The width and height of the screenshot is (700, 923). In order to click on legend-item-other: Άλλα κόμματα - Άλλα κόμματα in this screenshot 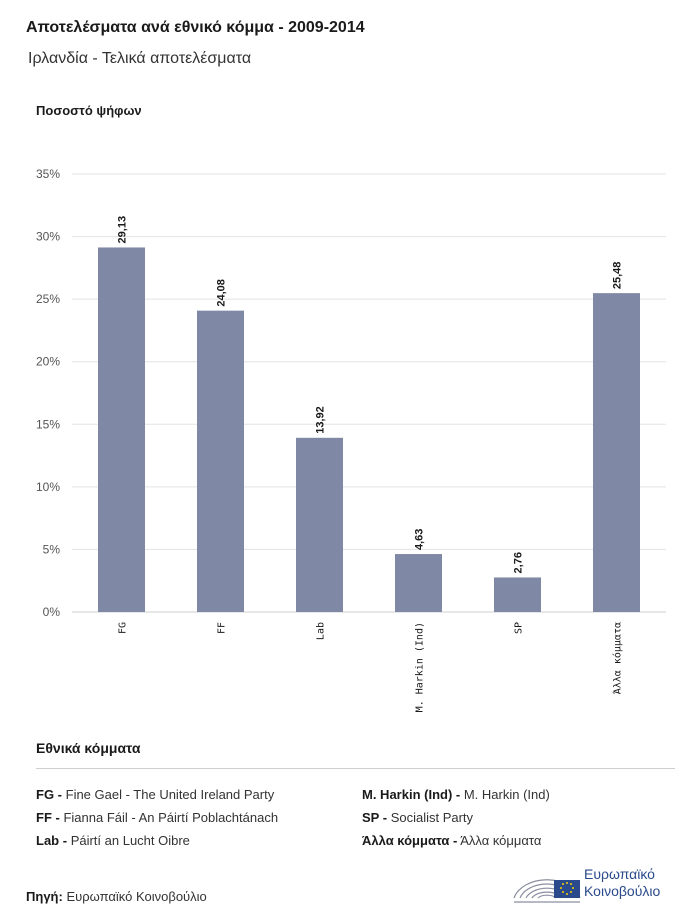, I will do `click(451, 840)`.